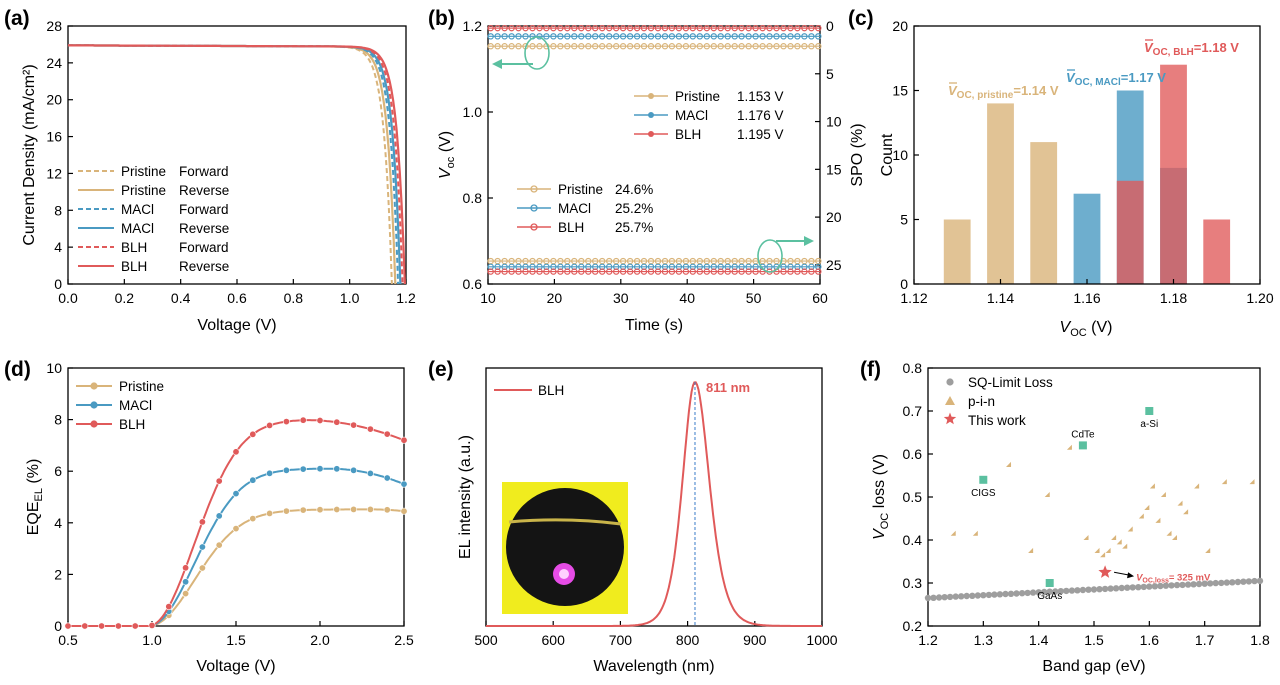  What do you see at coordinates (918, 497) in the screenshot?
I see `panel-f-y-ticks: 0.2 0.3 0.4 0.5 0.6 0.7 0.8` at bounding box center [918, 497].